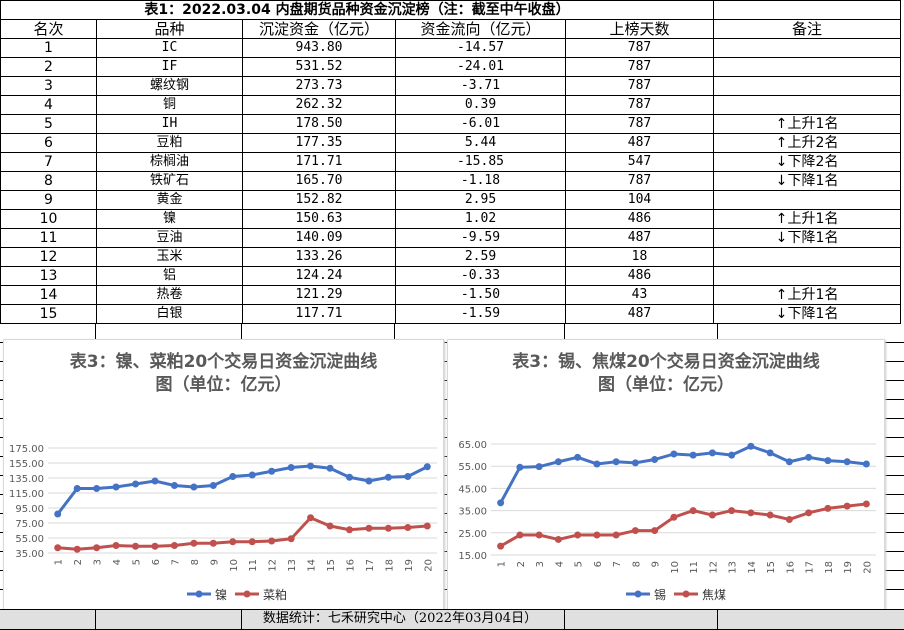  Describe the element at coordinates (253, 565) in the screenshot. I see `x-tick-label: 11` at that location.